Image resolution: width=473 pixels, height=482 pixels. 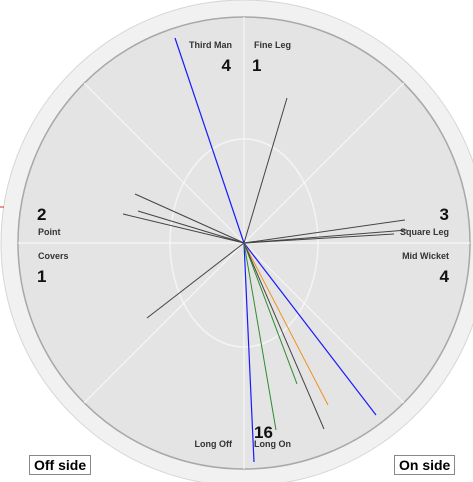 What do you see at coordinates (263, 432) in the screenshot?
I see `zone-count-long-on: 16` at bounding box center [263, 432].